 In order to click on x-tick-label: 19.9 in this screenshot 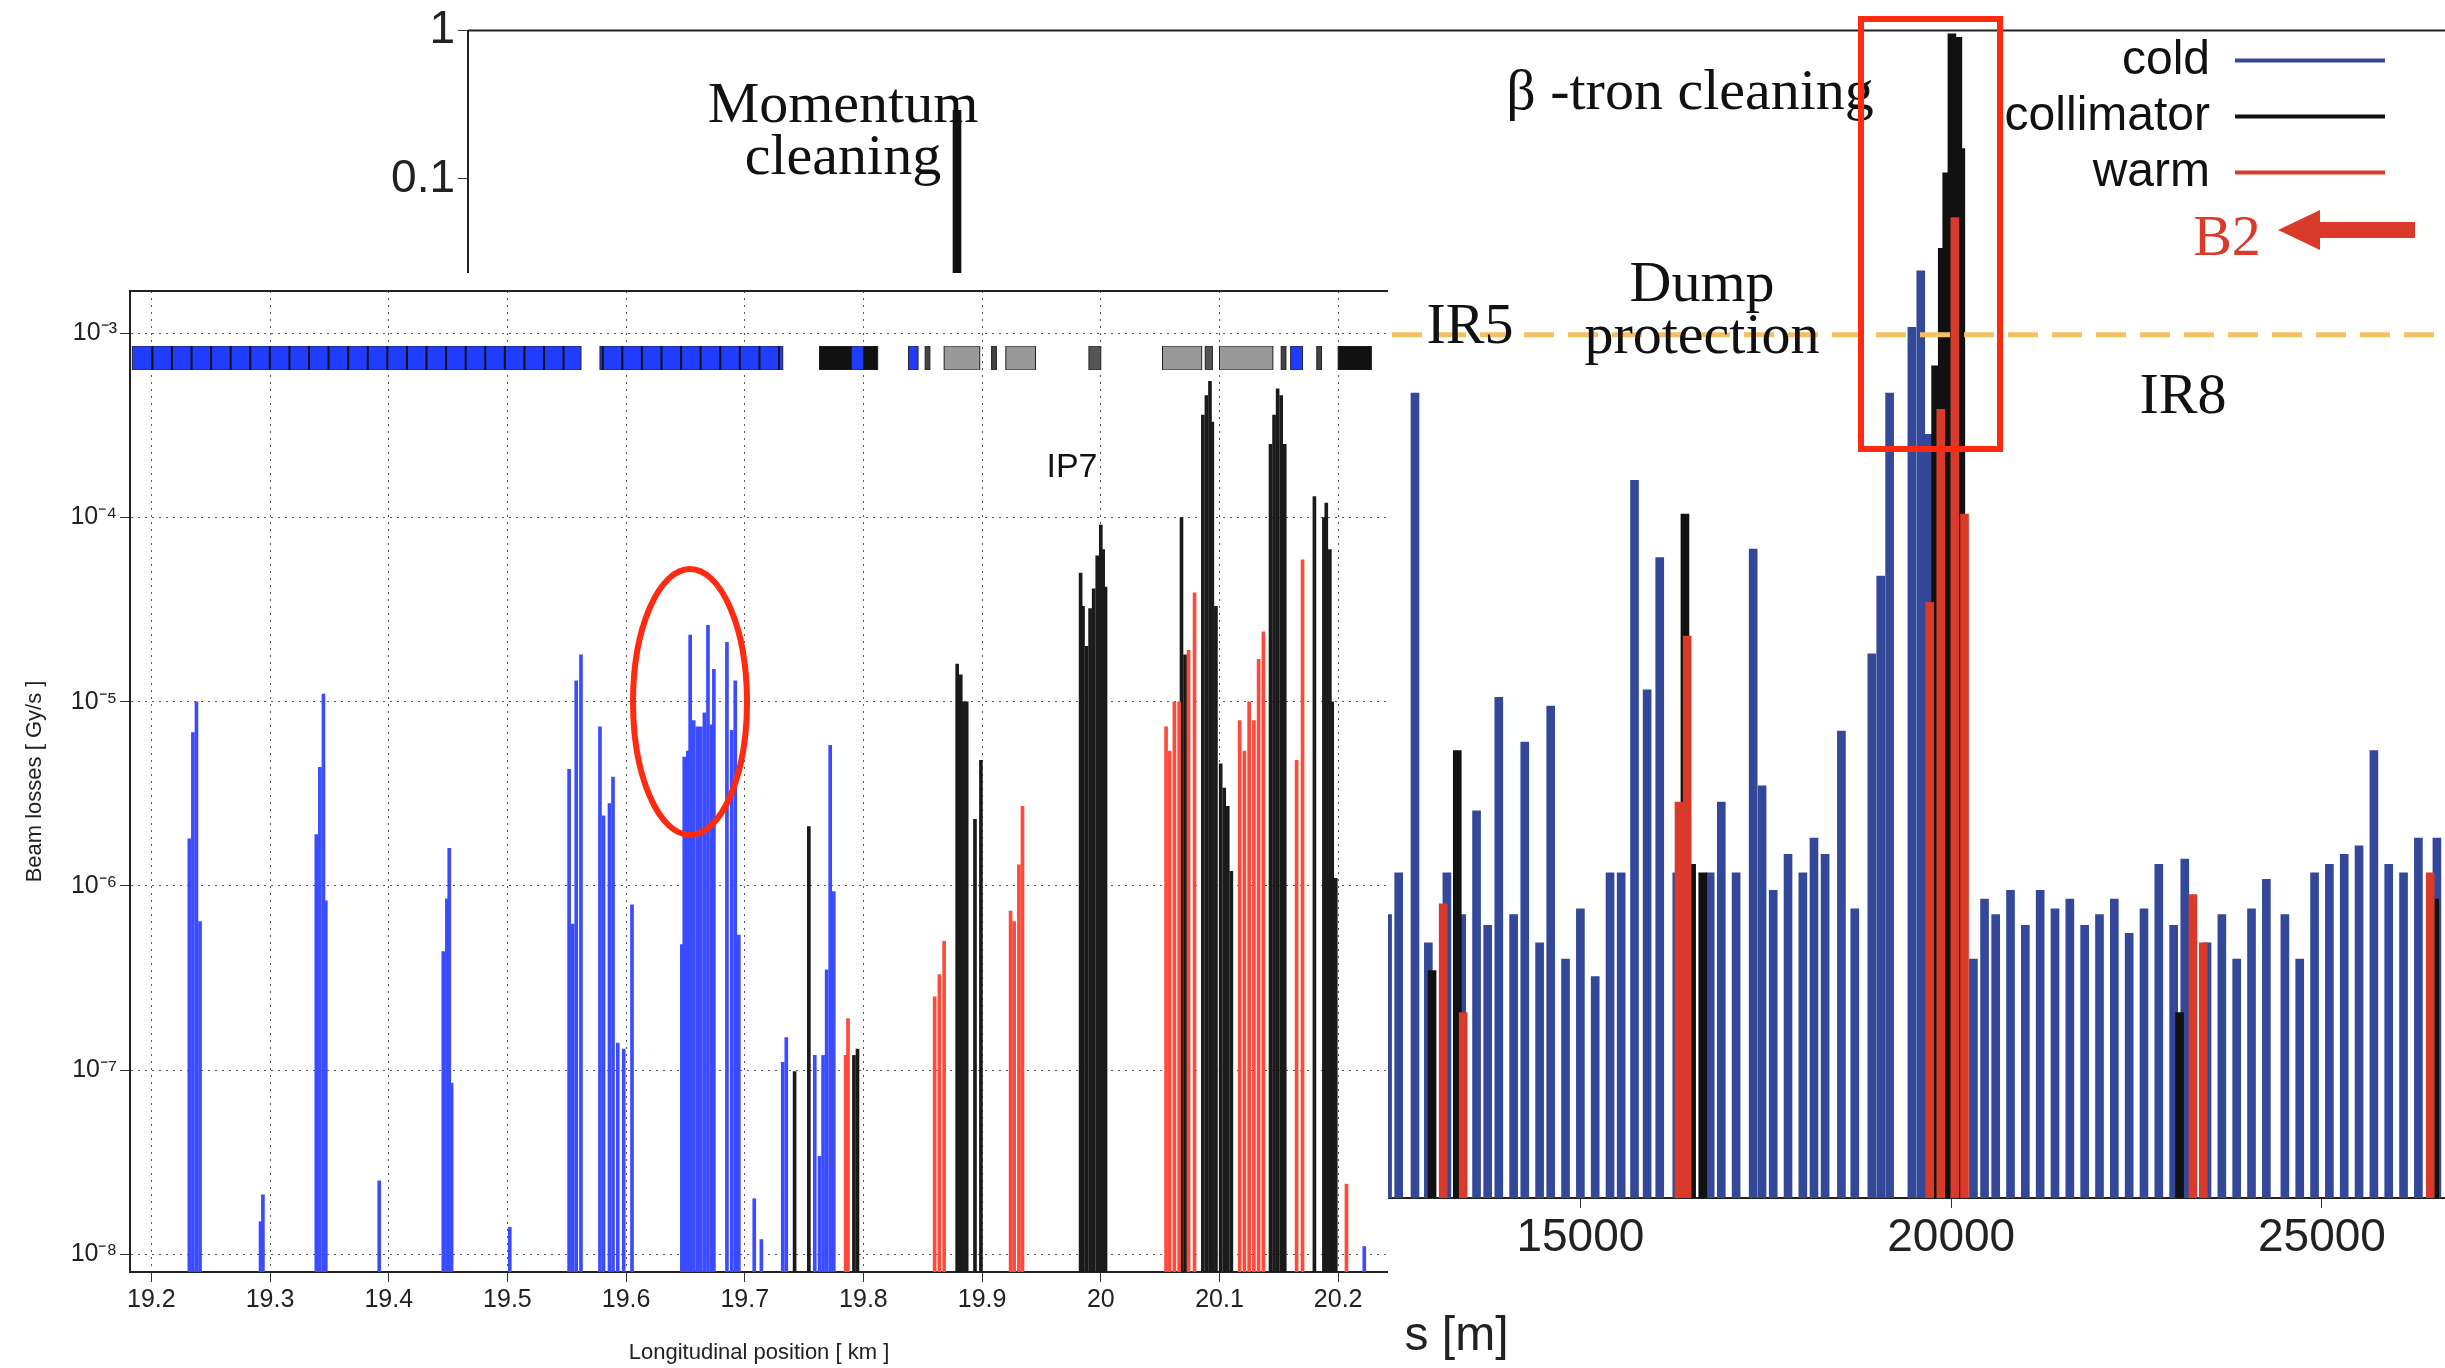, I will do `click(982, 1297)`.